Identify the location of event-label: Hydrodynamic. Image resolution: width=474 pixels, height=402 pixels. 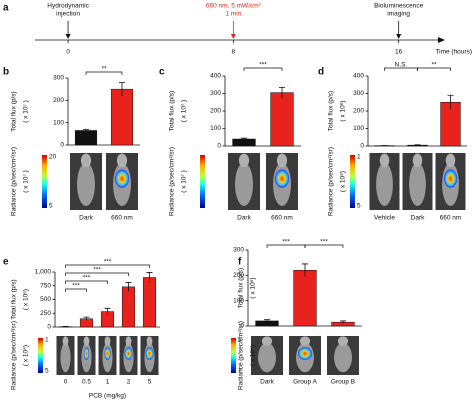
(68, 6).